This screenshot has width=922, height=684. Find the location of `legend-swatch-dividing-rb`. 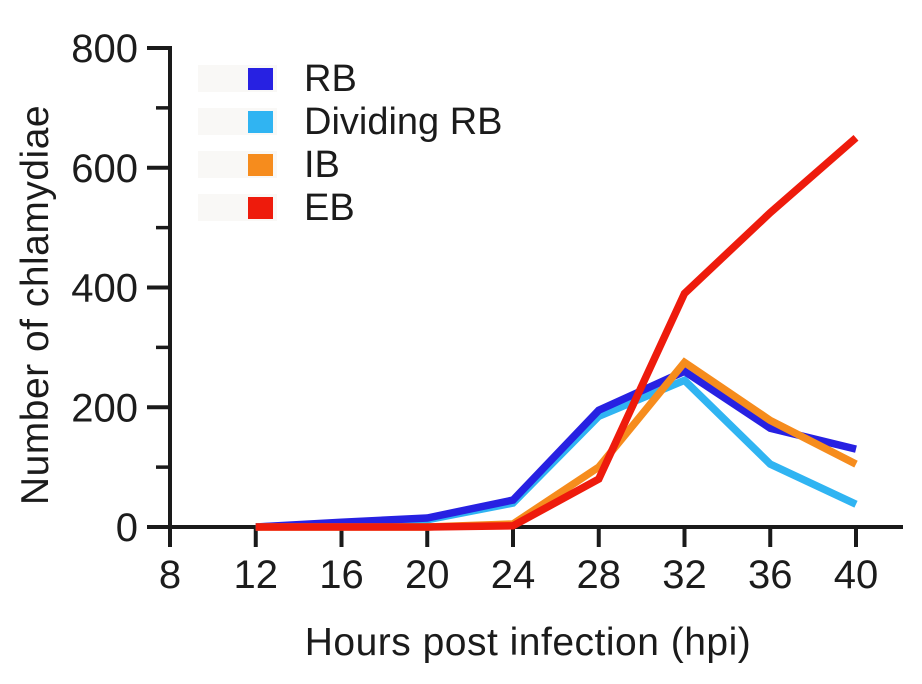

legend-swatch-dividing-rb is located at coordinates (260, 121).